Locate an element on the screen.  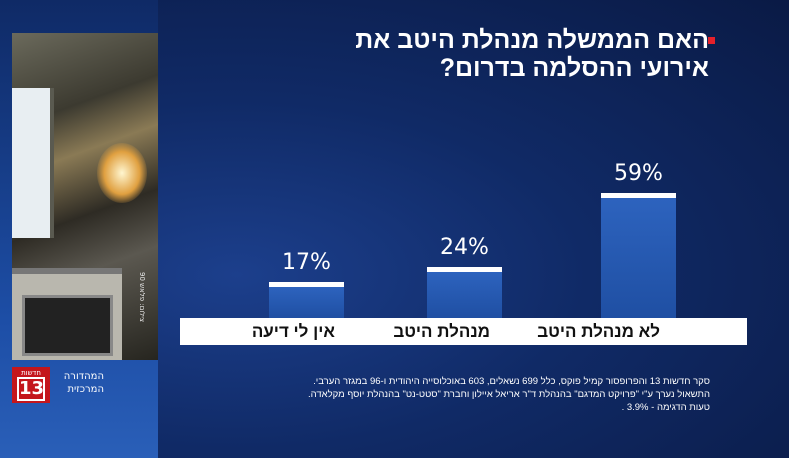
logo-text: חדשות is located at coordinates (31, 373).